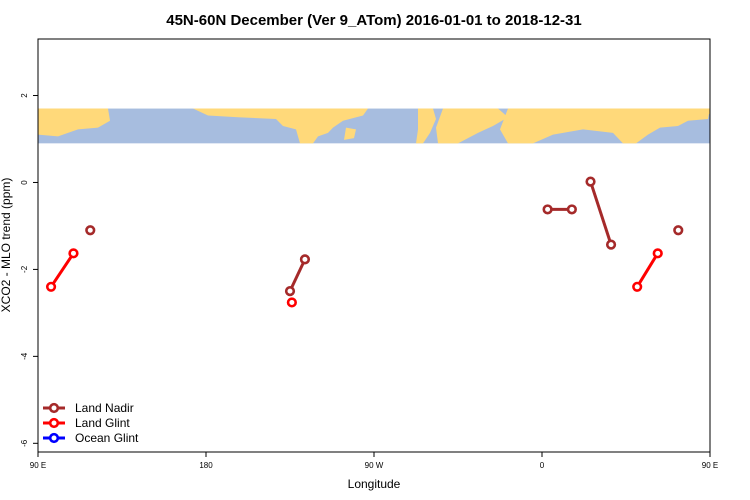  Describe the element at coordinates (24, 95) in the screenshot. I see `y-tick-label: 2` at that location.